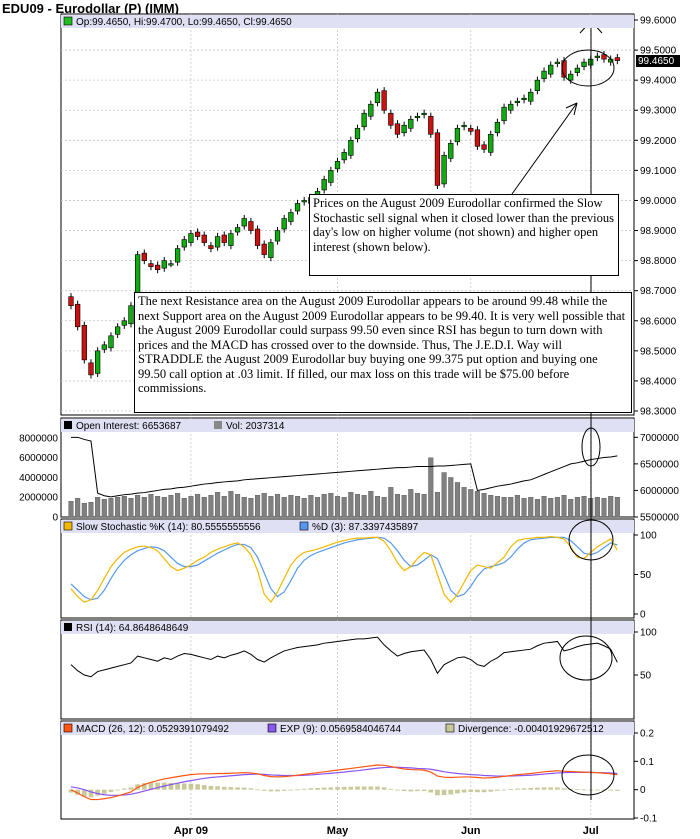 Image resolution: width=700 pixels, height=839 pixels. I want to click on panel-frame-stoch, so click(347, 568).